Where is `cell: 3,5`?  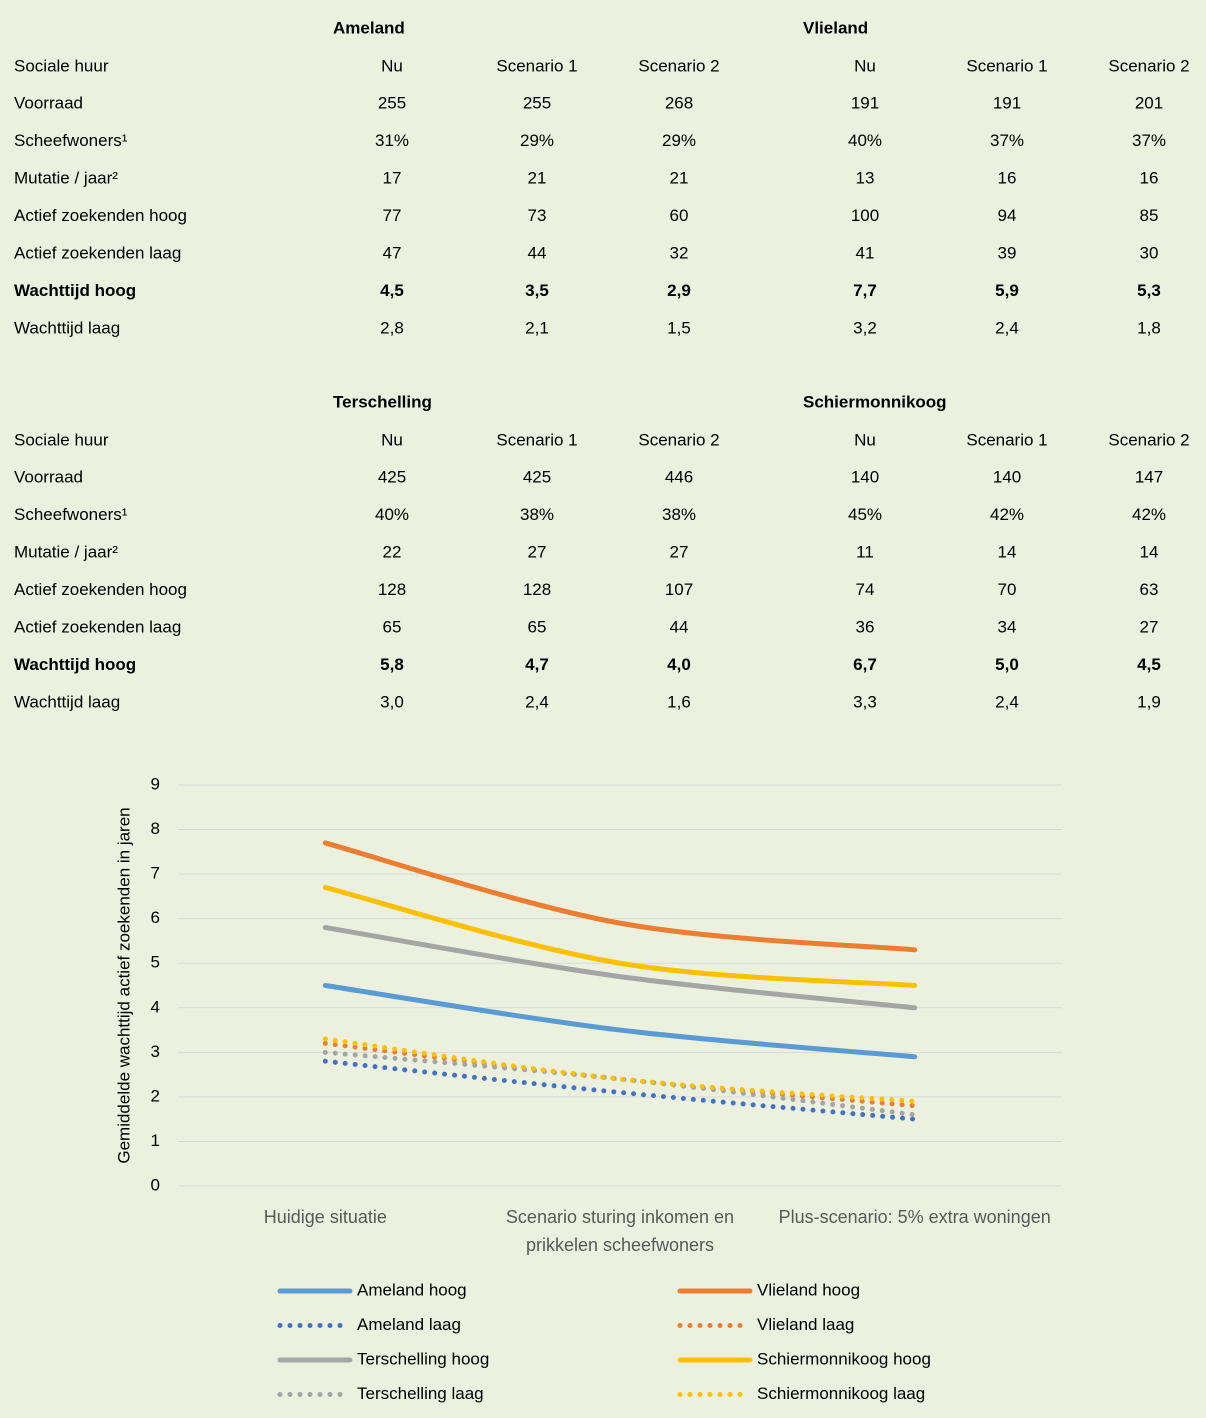 cell: 3,5 is located at coordinates (537, 290).